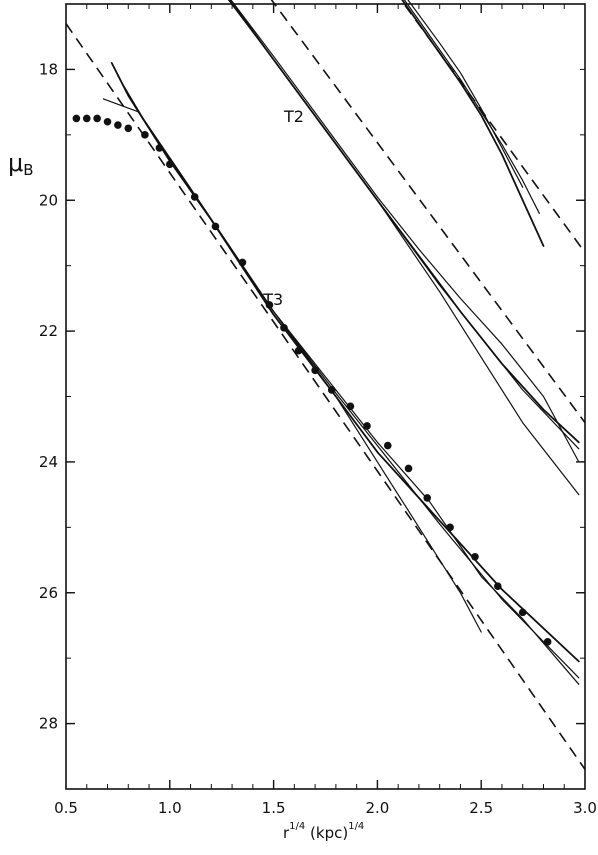 This screenshot has height=855, width=598. Describe the element at coordinates (15, 163) in the screenshot. I see `y-axis-symbol: μ` at that location.